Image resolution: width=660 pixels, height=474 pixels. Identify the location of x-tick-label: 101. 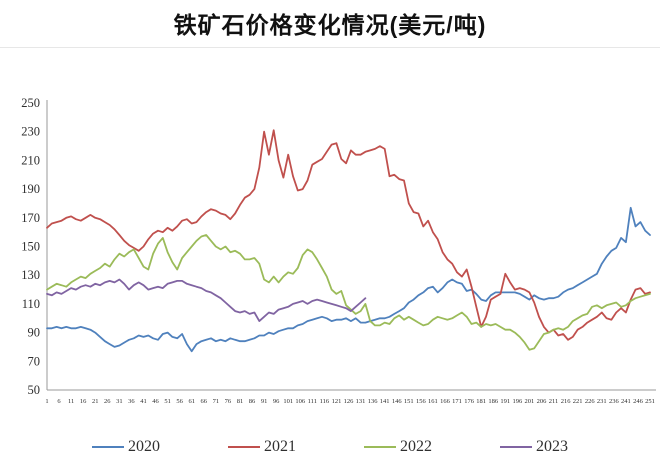
(288, 401).